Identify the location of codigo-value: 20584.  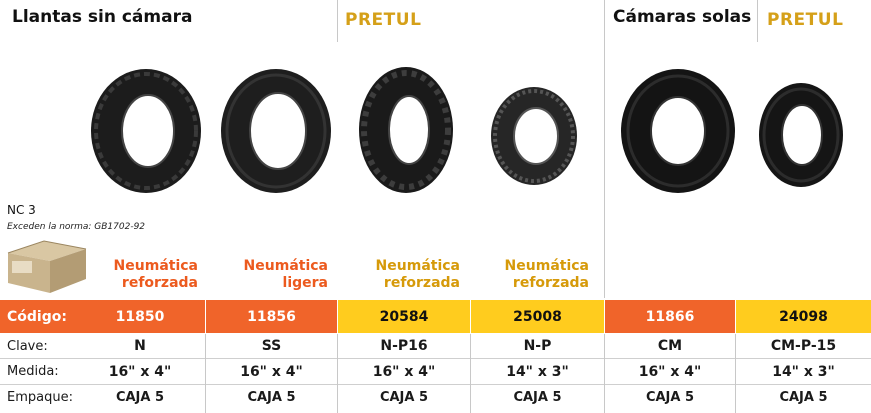
(404, 316).